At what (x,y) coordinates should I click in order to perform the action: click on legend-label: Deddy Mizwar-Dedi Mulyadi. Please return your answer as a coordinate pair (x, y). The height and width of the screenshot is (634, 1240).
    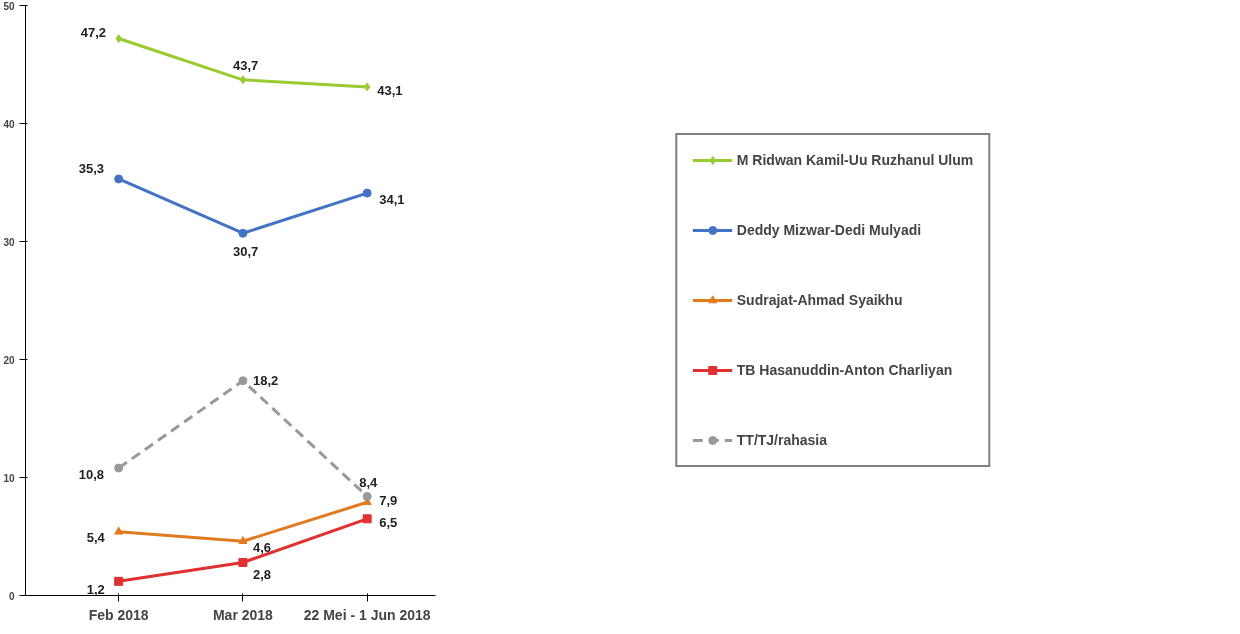
    Looking at the image, I should click on (829, 230).